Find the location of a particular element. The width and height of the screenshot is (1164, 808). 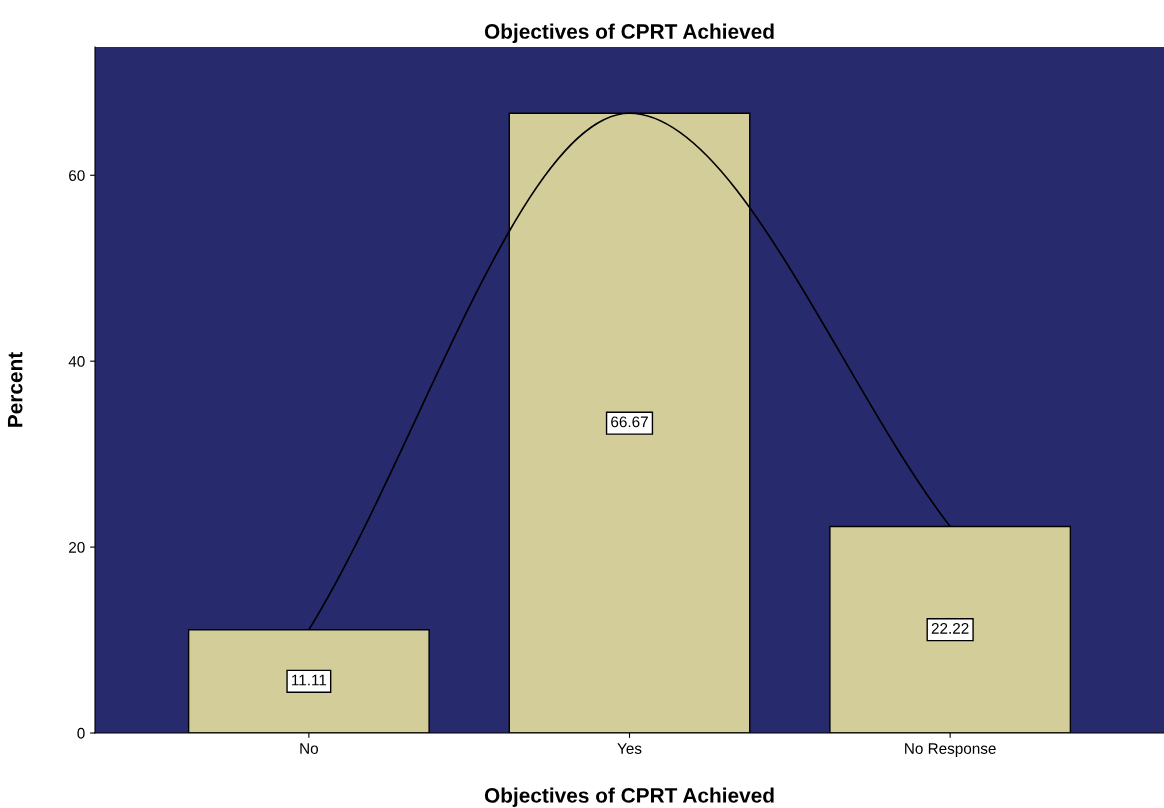

data-label: 22.22 is located at coordinates (950, 628).